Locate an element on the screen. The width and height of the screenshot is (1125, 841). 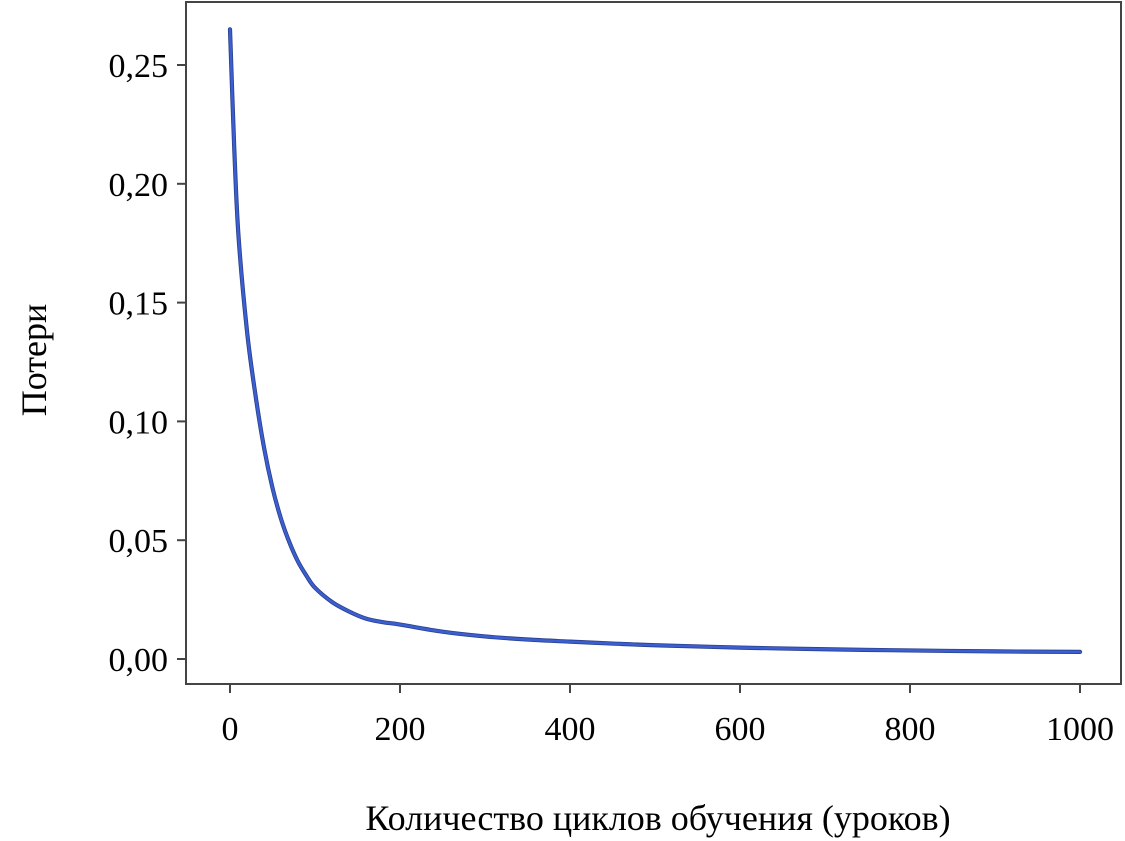
y-tick-label: 0,00 is located at coordinates (139, 660).